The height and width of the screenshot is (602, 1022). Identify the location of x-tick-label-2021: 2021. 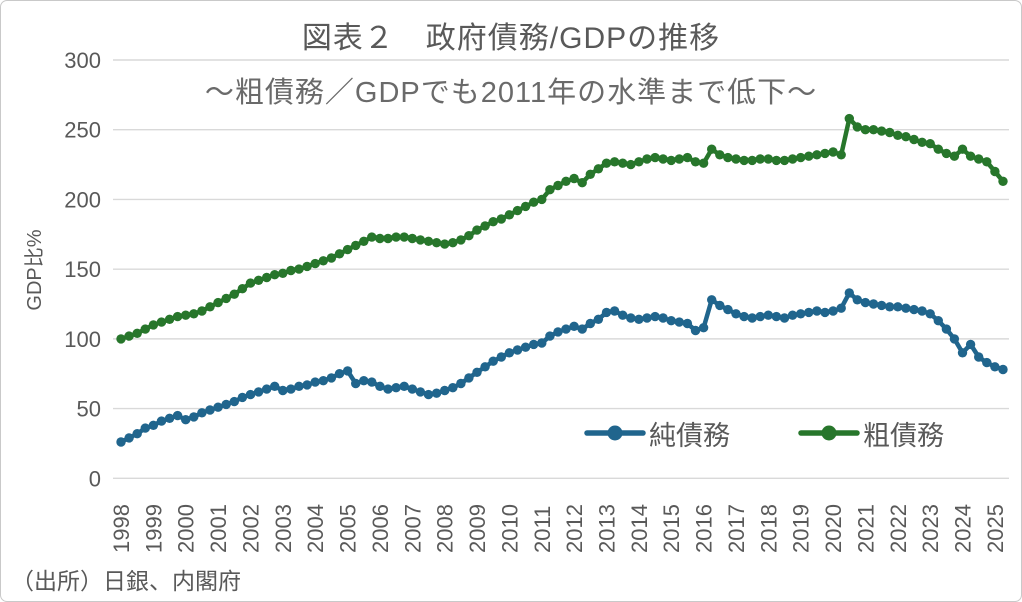
(865, 528).